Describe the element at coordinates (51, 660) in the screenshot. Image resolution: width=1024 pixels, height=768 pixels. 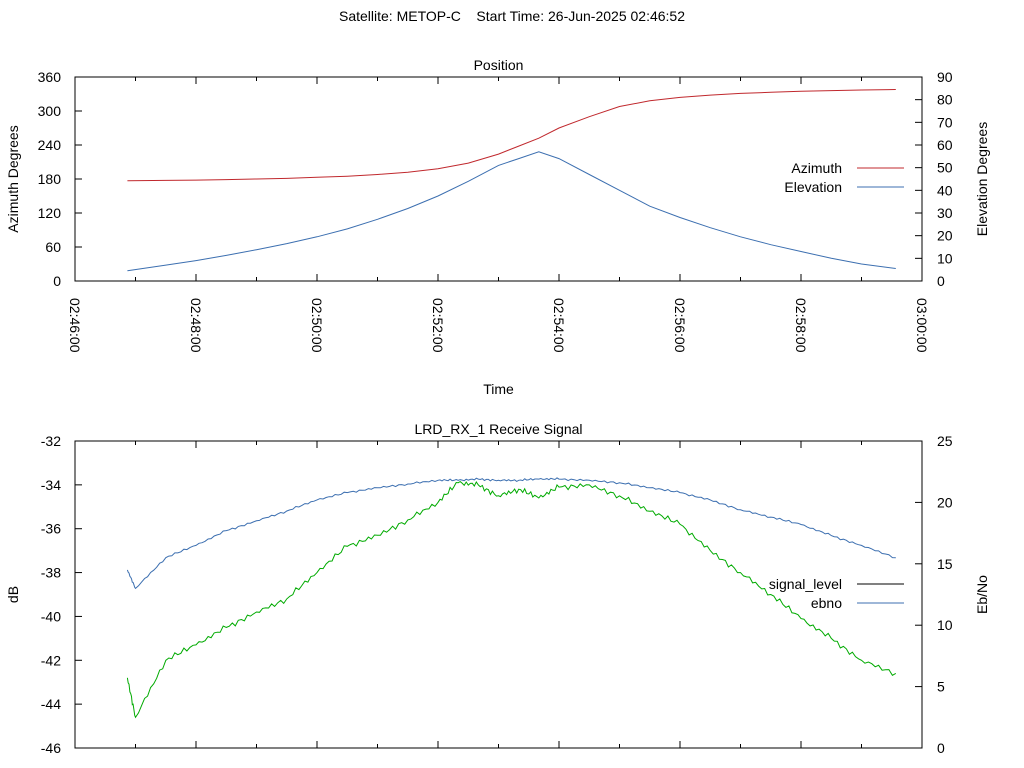
I see `y-left-tick-label: -42` at that location.